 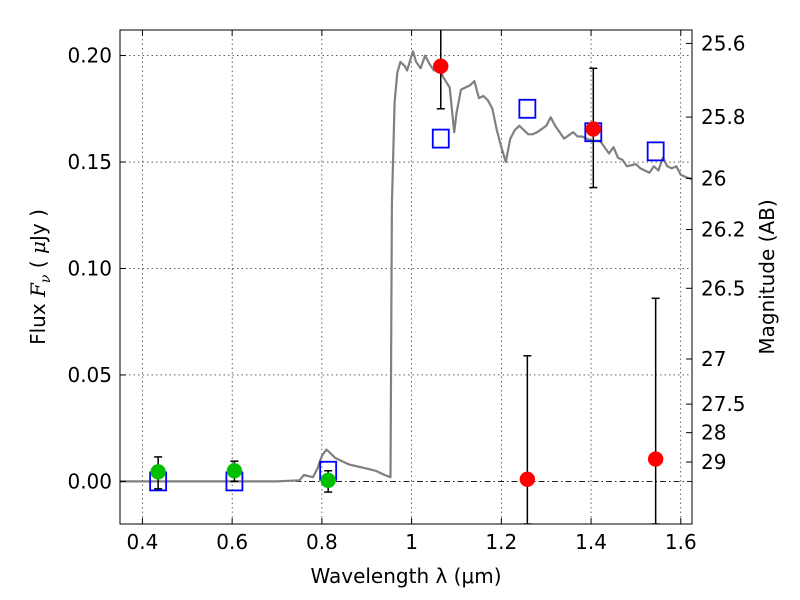 What do you see at coordinates (405, 576) in the screenshot?
I see `x-axis-label: Wavelength λ (μm)` at bounding box center [405, 576].